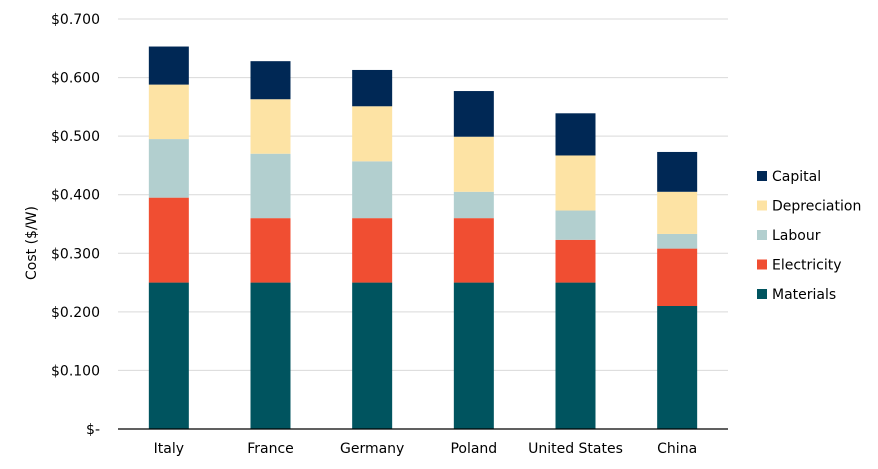 This screenshot has height=469, width=878. I want to click on y-tick-label: $0.300, so click(75, 254).